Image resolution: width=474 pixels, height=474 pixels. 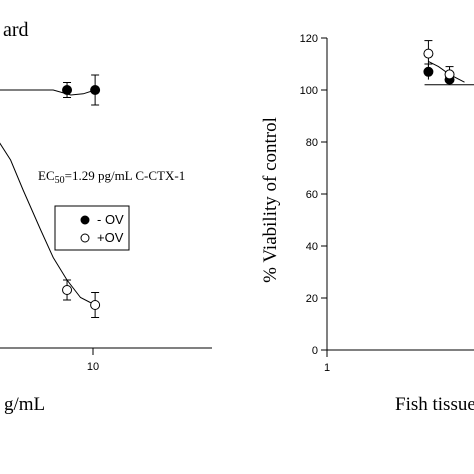 I want to click on right-y-ticks: 0 20 40 60 80 100 120, so click(x=313, y=195).